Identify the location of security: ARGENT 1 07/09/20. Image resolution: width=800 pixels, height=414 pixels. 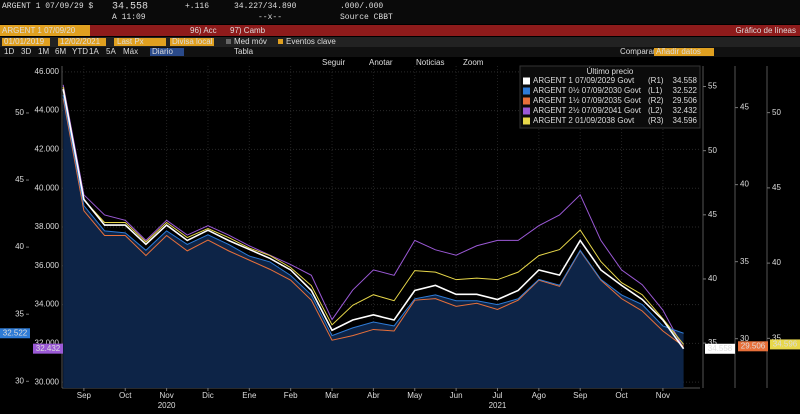
(39, 30).